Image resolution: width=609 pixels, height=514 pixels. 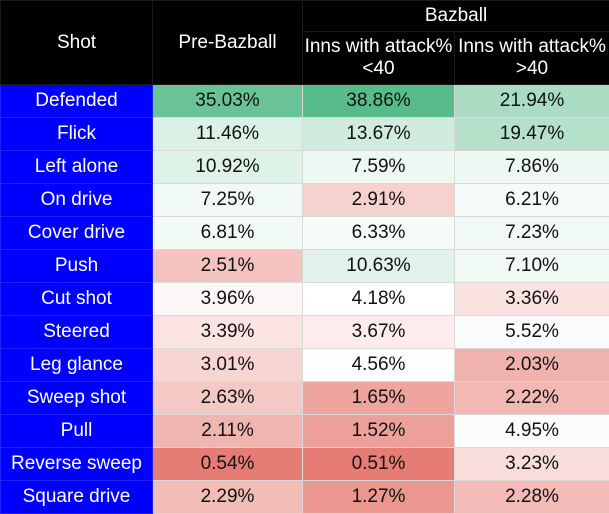 I want to click on heatmap-cell-bazball-high-attack: 4.95%, so click(x=532, y=431).